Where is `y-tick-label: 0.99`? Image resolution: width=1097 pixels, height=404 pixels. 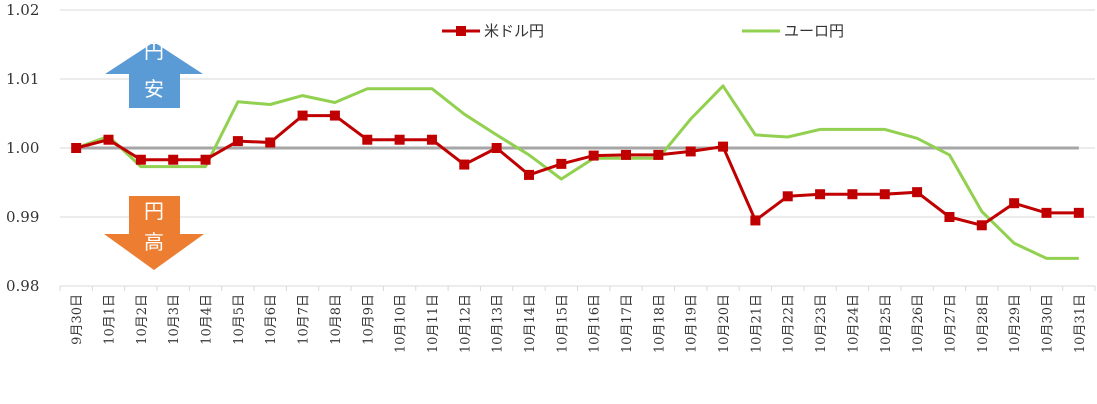
y-tick-label: 0.99 is located at coordinates (22, 217).